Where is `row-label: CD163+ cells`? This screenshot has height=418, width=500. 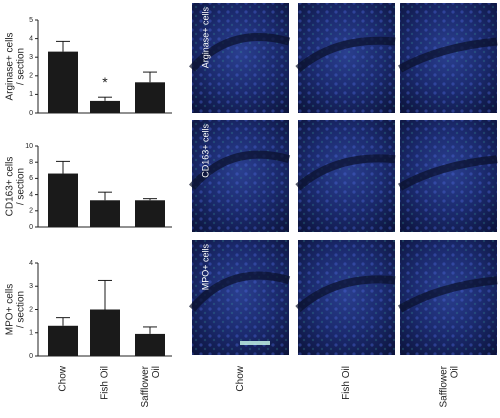 row-label: CD163+ cells is located at coordinates (205, 151).